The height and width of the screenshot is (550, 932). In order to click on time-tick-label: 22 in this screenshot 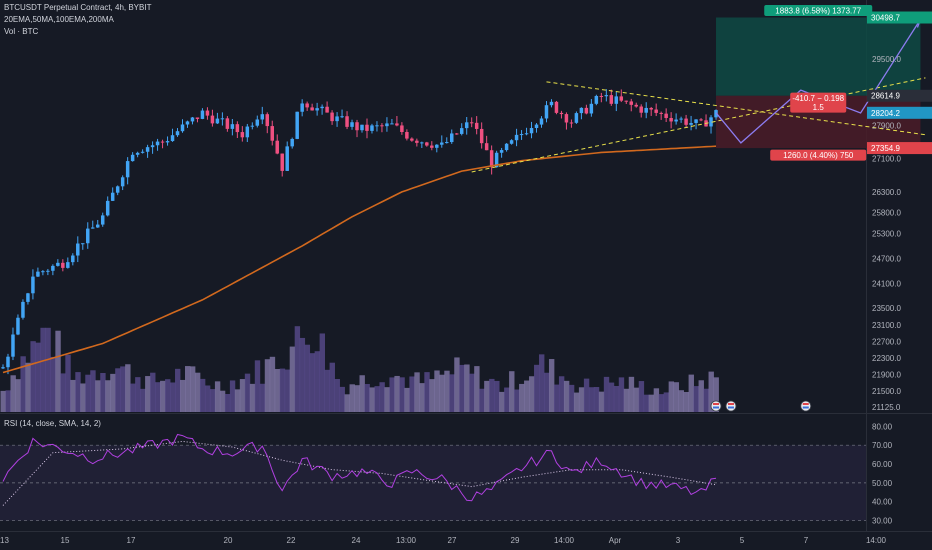, I will do `click(291, 540)`.